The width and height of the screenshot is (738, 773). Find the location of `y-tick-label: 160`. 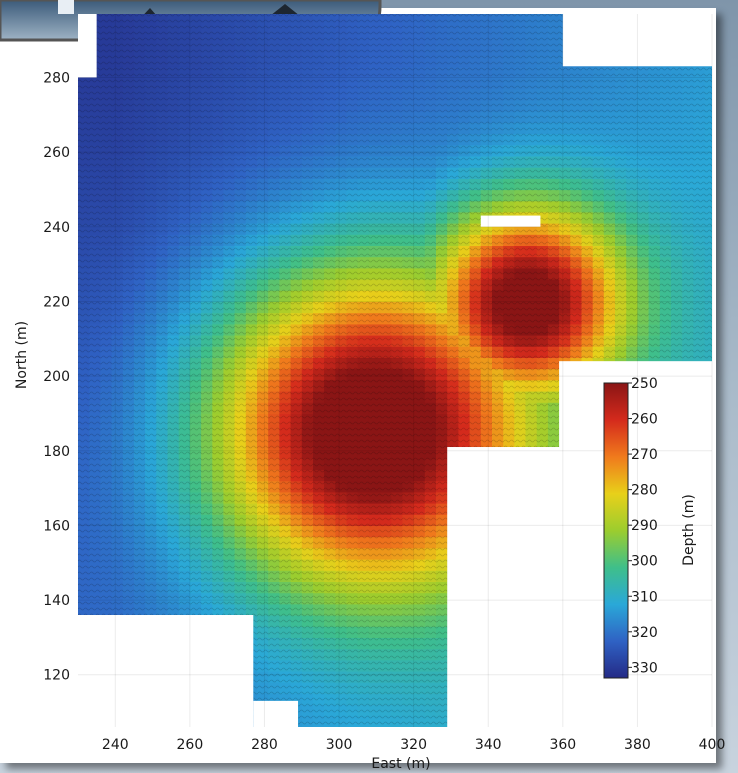

y-tick-label: 160 is located at coordinates (56, 526).